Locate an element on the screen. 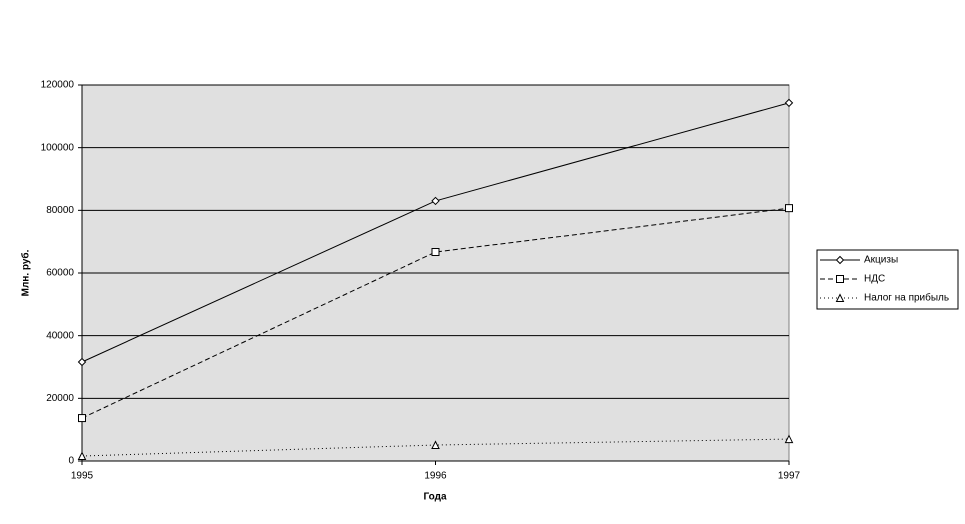 The image size is (965, 524). y-tick-label: 20000 is located at coordinates (60, 398).